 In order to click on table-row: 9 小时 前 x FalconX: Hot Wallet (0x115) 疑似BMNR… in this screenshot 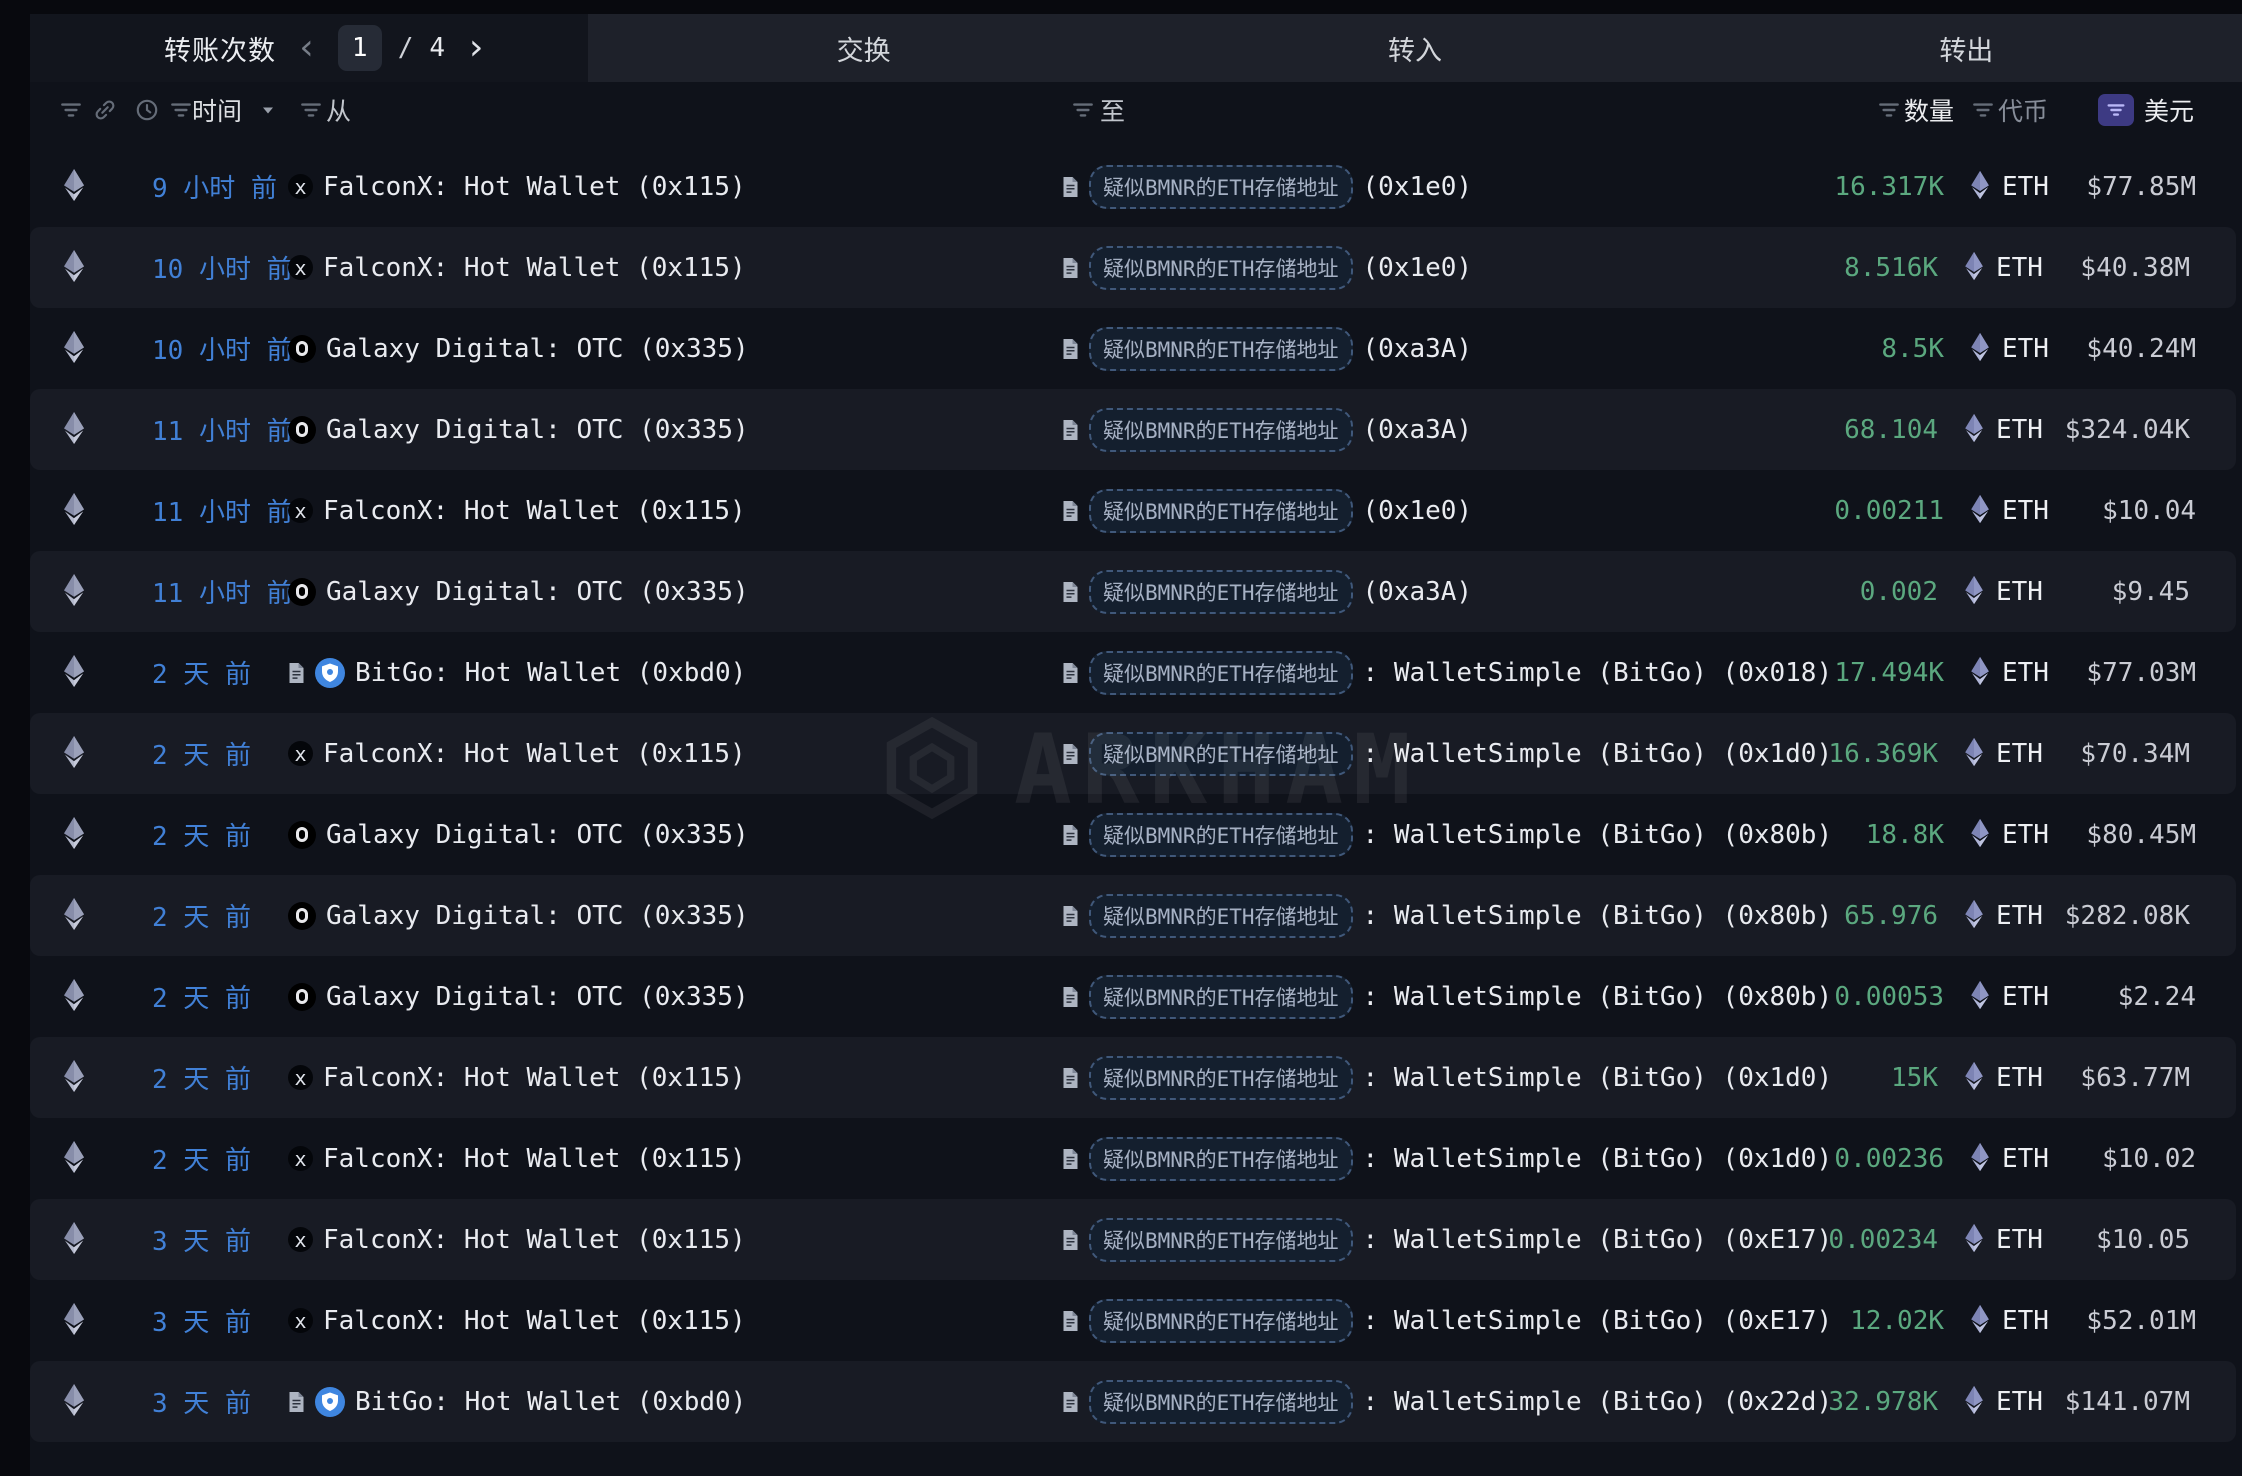, I will do `click(1136, 186)`.